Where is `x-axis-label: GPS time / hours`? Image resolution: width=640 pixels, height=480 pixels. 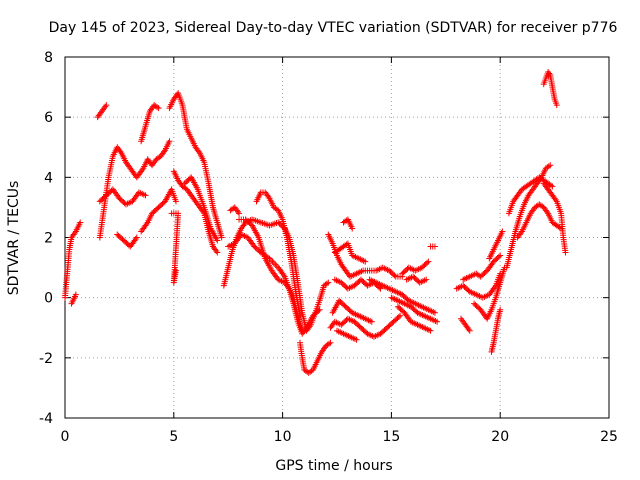
x-axis-label: GPS time / hours is located at coordinates (333, 466).